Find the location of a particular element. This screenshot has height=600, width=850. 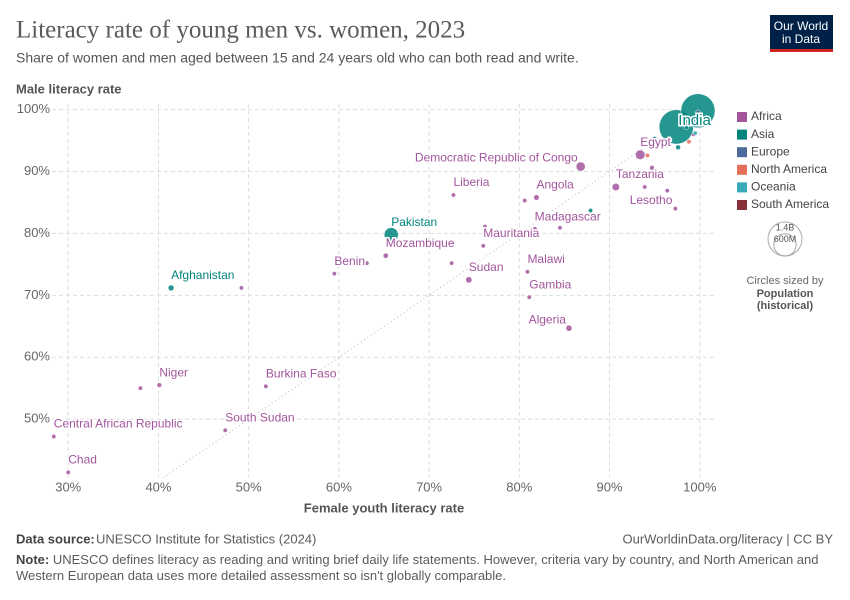

legend-label: North America is located at coordinates (789, 169).